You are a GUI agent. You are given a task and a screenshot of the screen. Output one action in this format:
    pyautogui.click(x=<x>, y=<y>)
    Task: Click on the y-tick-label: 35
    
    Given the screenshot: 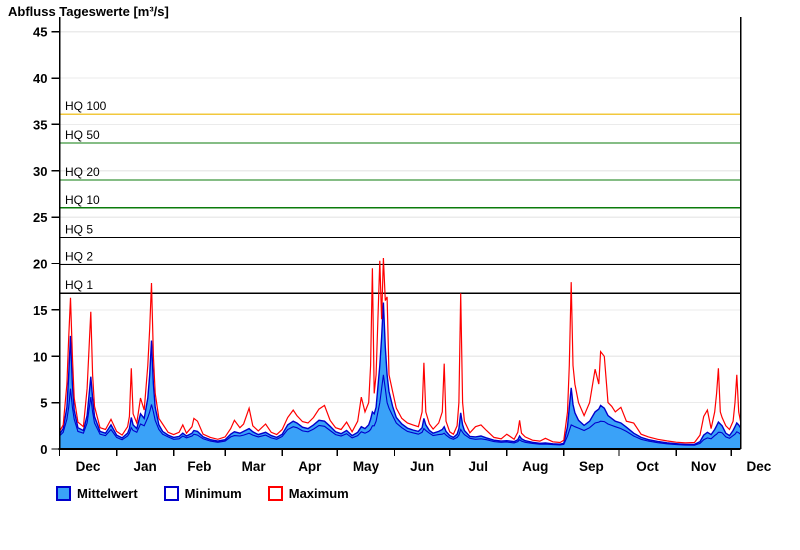 What is the action you would take?
    pyautogui.click(x=40, y=124)
    